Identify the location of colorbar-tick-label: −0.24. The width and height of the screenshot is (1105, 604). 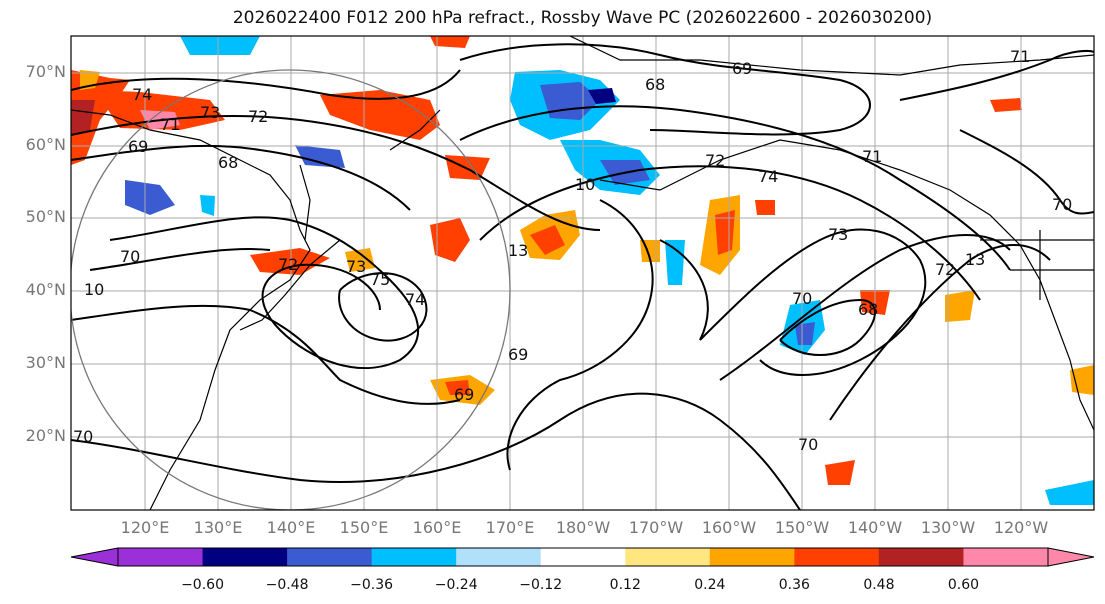
(456, 585).